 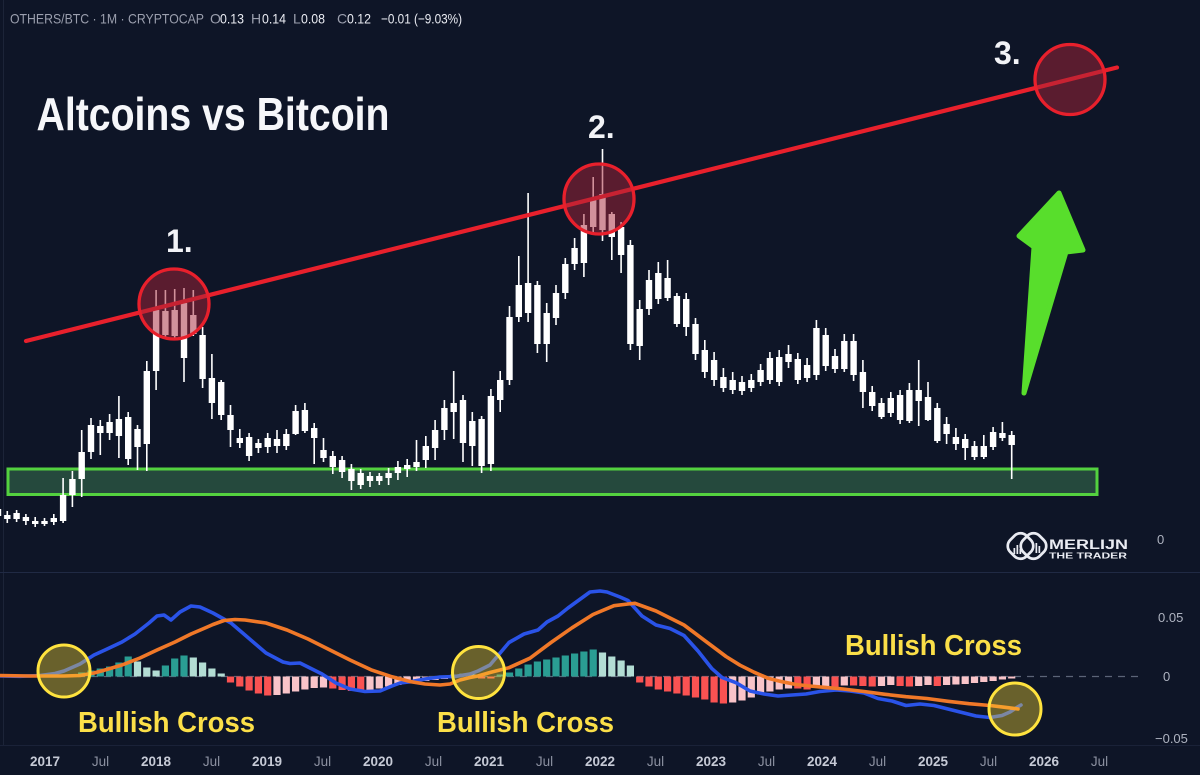 What do you see at coordinates (359, 19) in the screenshot?
I see `svg-text: 0.12` at bounding box center [359, 19].